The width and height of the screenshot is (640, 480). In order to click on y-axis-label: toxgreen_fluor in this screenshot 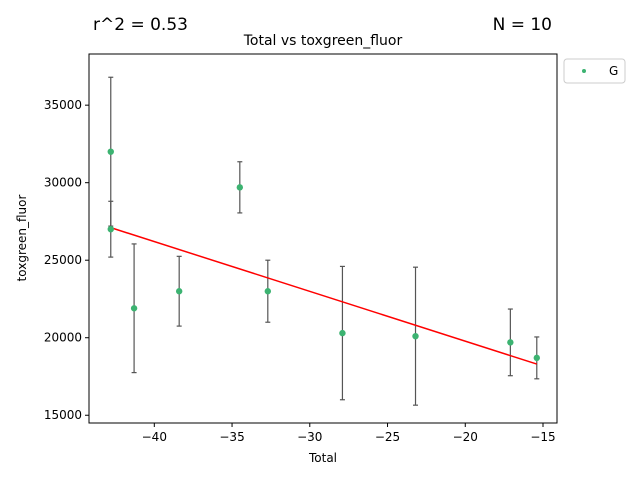, I will do `click(22, 238)`.